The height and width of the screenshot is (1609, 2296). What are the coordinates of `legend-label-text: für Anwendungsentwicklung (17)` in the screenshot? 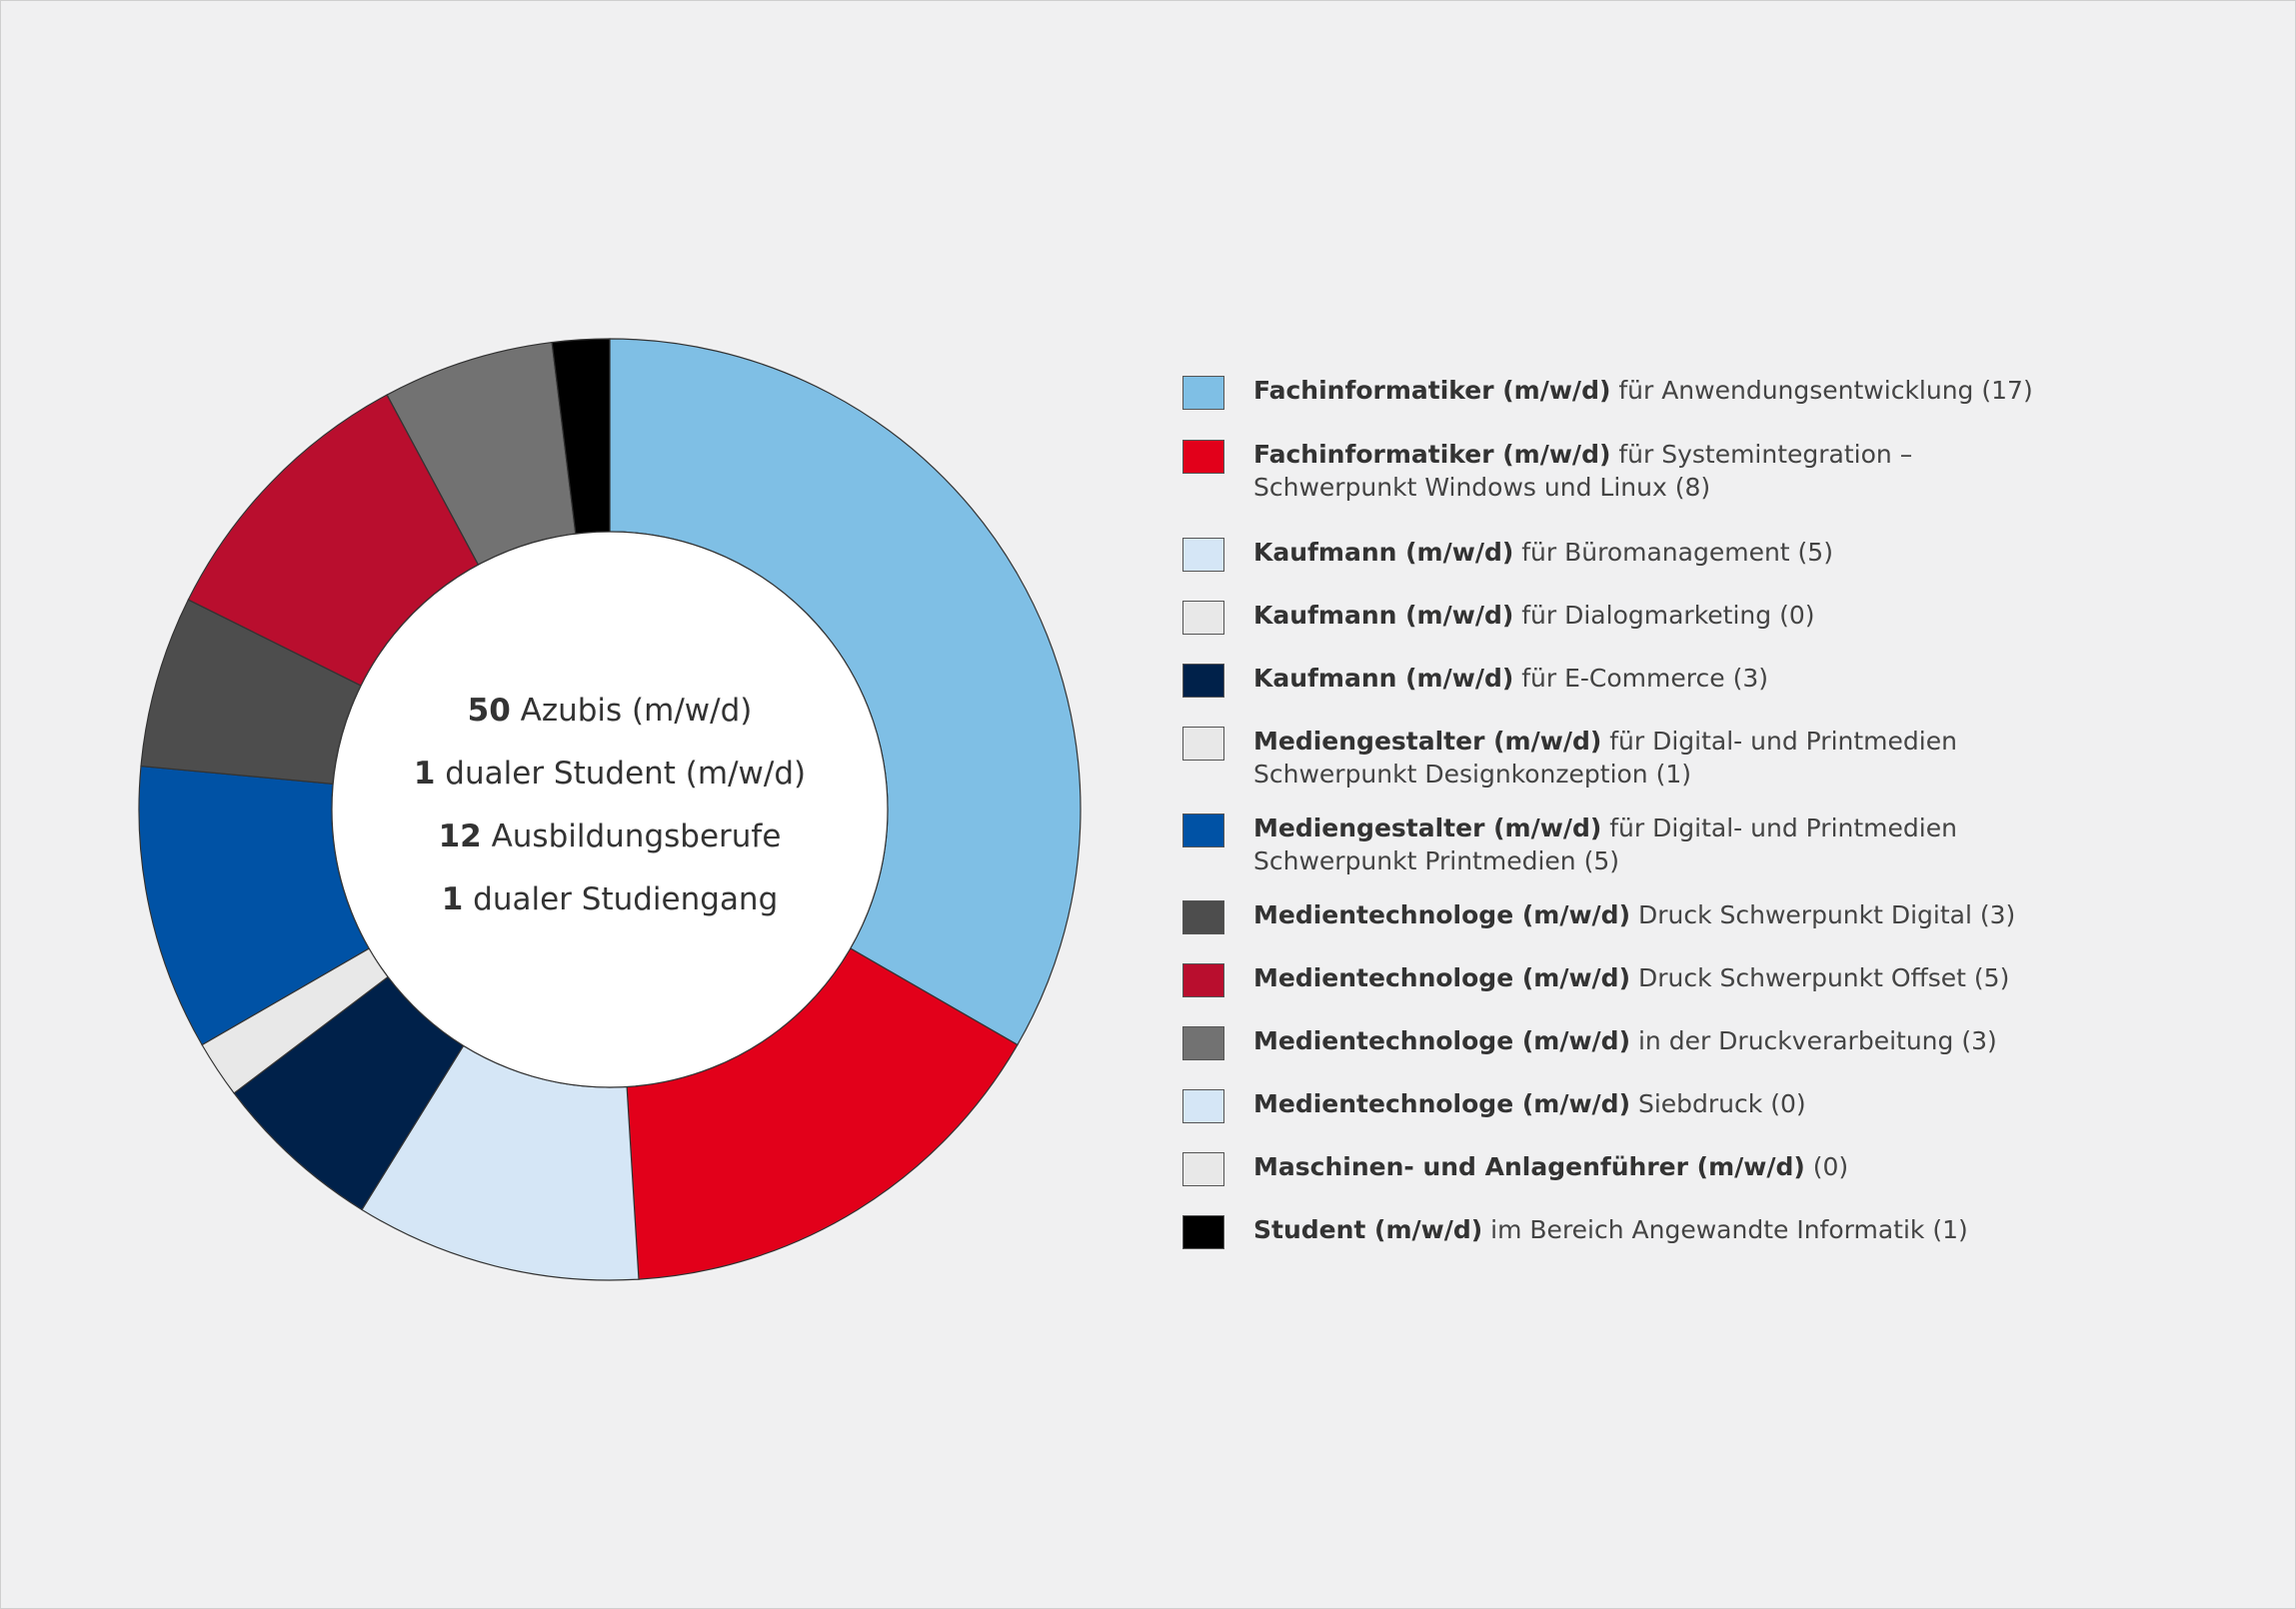 It's located at (1822, 390).